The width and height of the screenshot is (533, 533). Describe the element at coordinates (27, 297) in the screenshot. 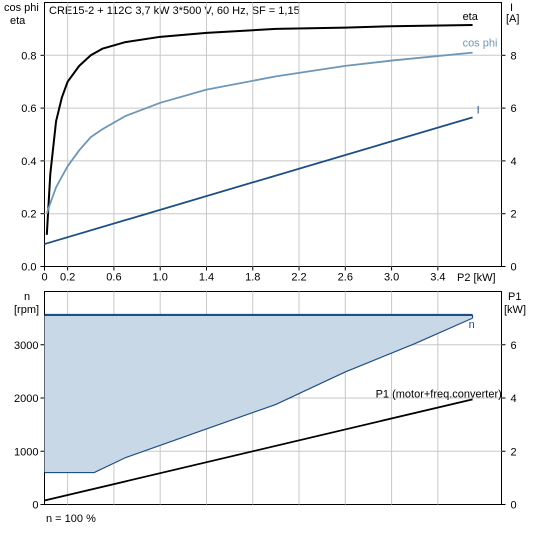

I see `bottom-left-ylabel-1: n` at that location.